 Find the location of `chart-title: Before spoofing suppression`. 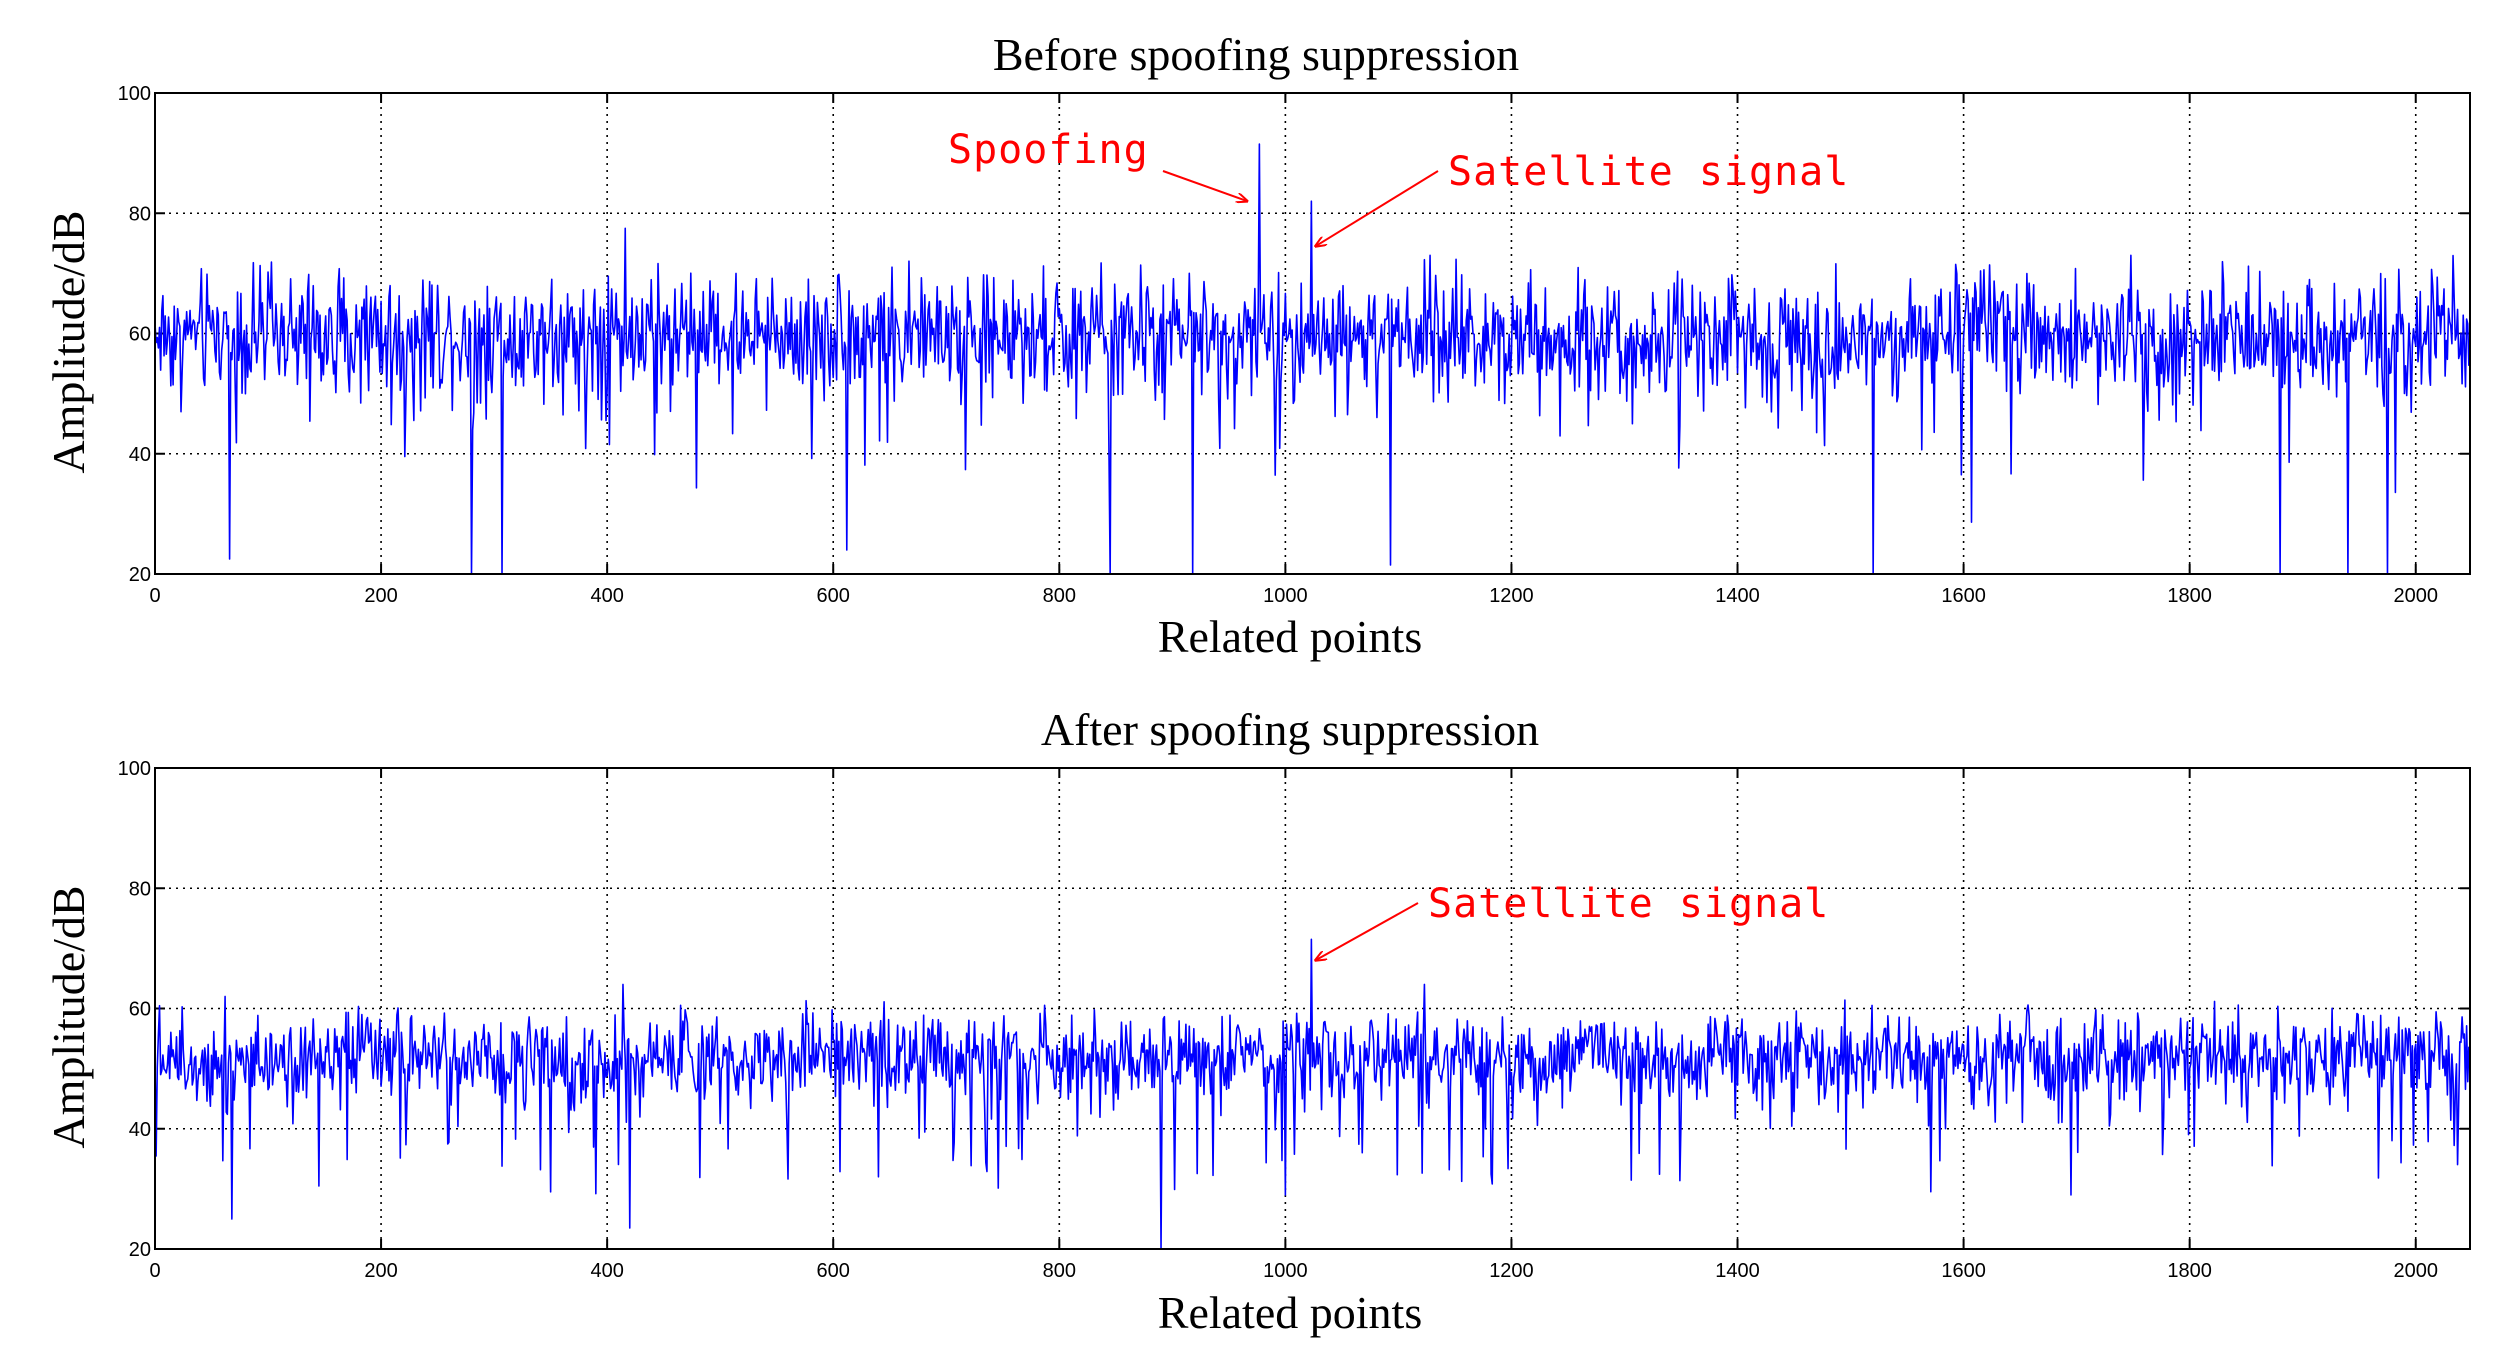

chart-title: Before spoofing suppression is located at coordinates (1256, 54).